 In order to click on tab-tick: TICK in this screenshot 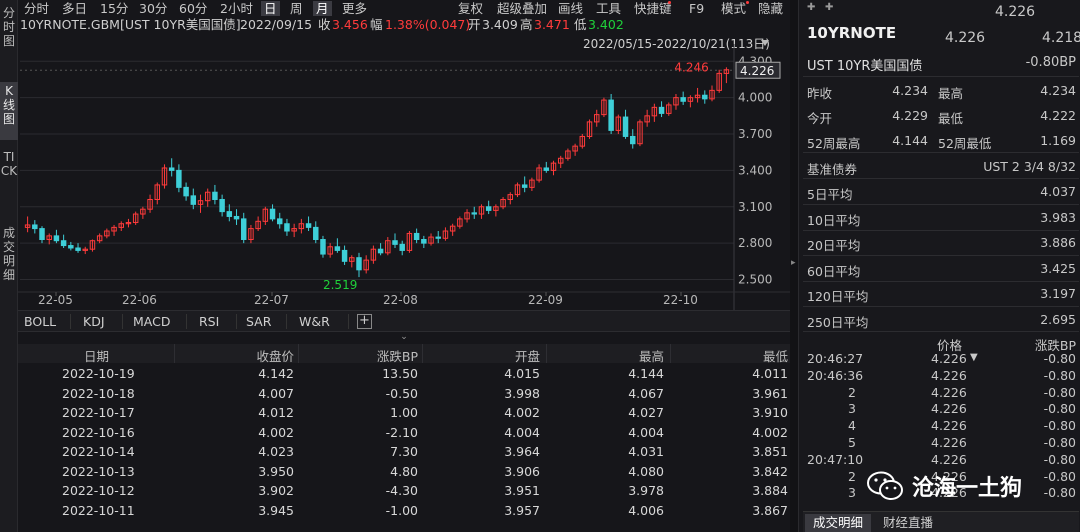, I will do `click(9, 164)`.